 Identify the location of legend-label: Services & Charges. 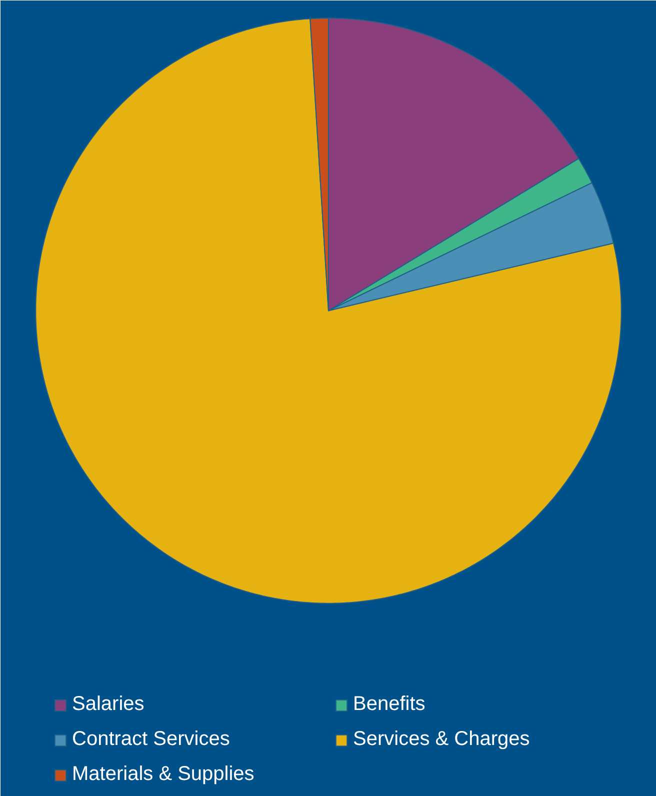
(442, 739).